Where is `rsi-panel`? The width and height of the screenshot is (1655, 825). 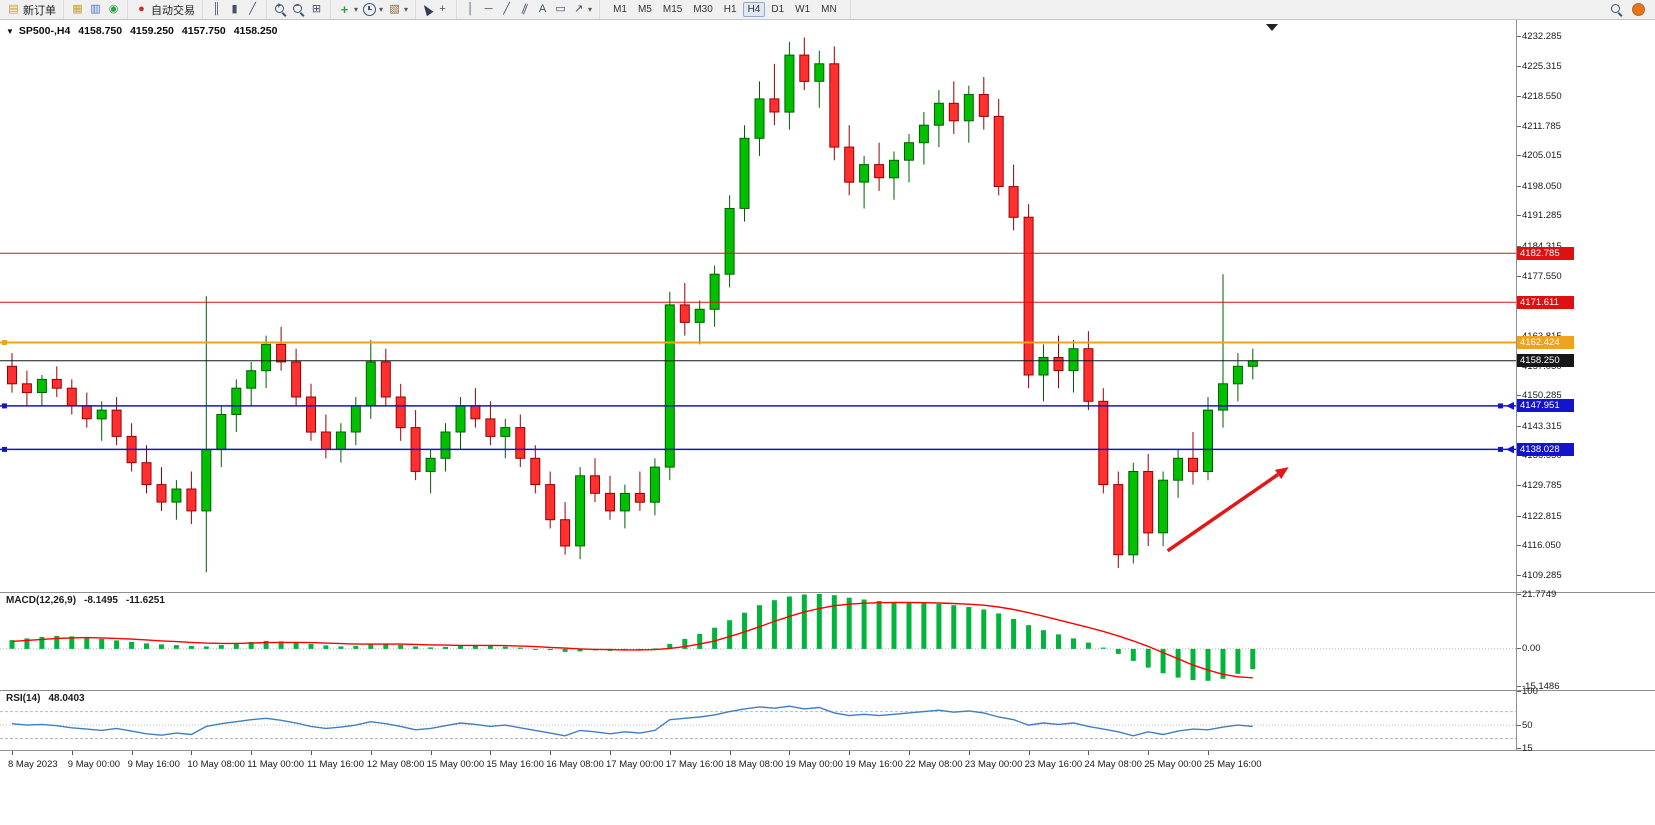
rsi-panel is located at coordinates (758, 720).